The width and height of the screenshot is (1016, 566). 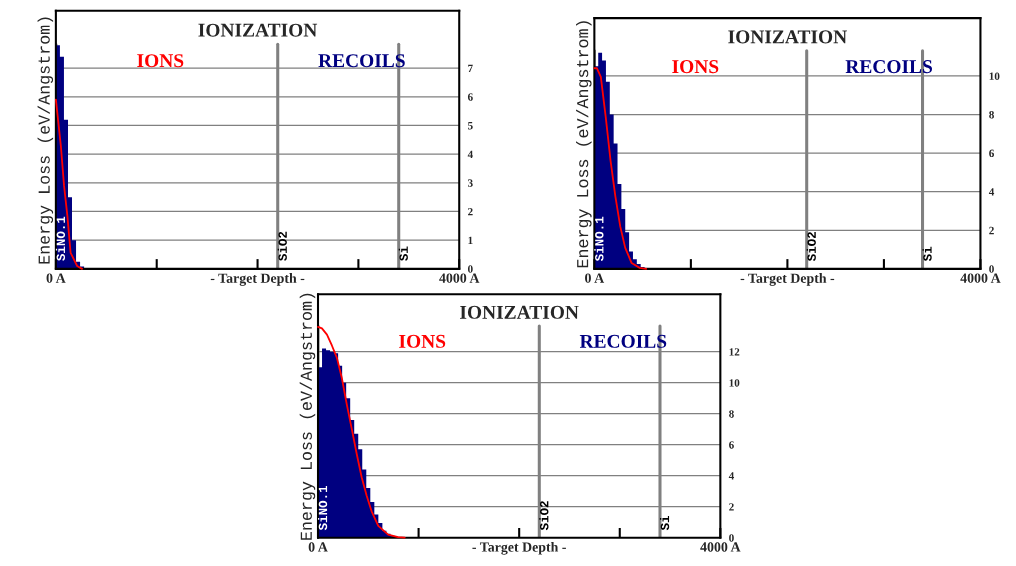 I want to click on y-tick-label: 7, so click(x=470, y=68).